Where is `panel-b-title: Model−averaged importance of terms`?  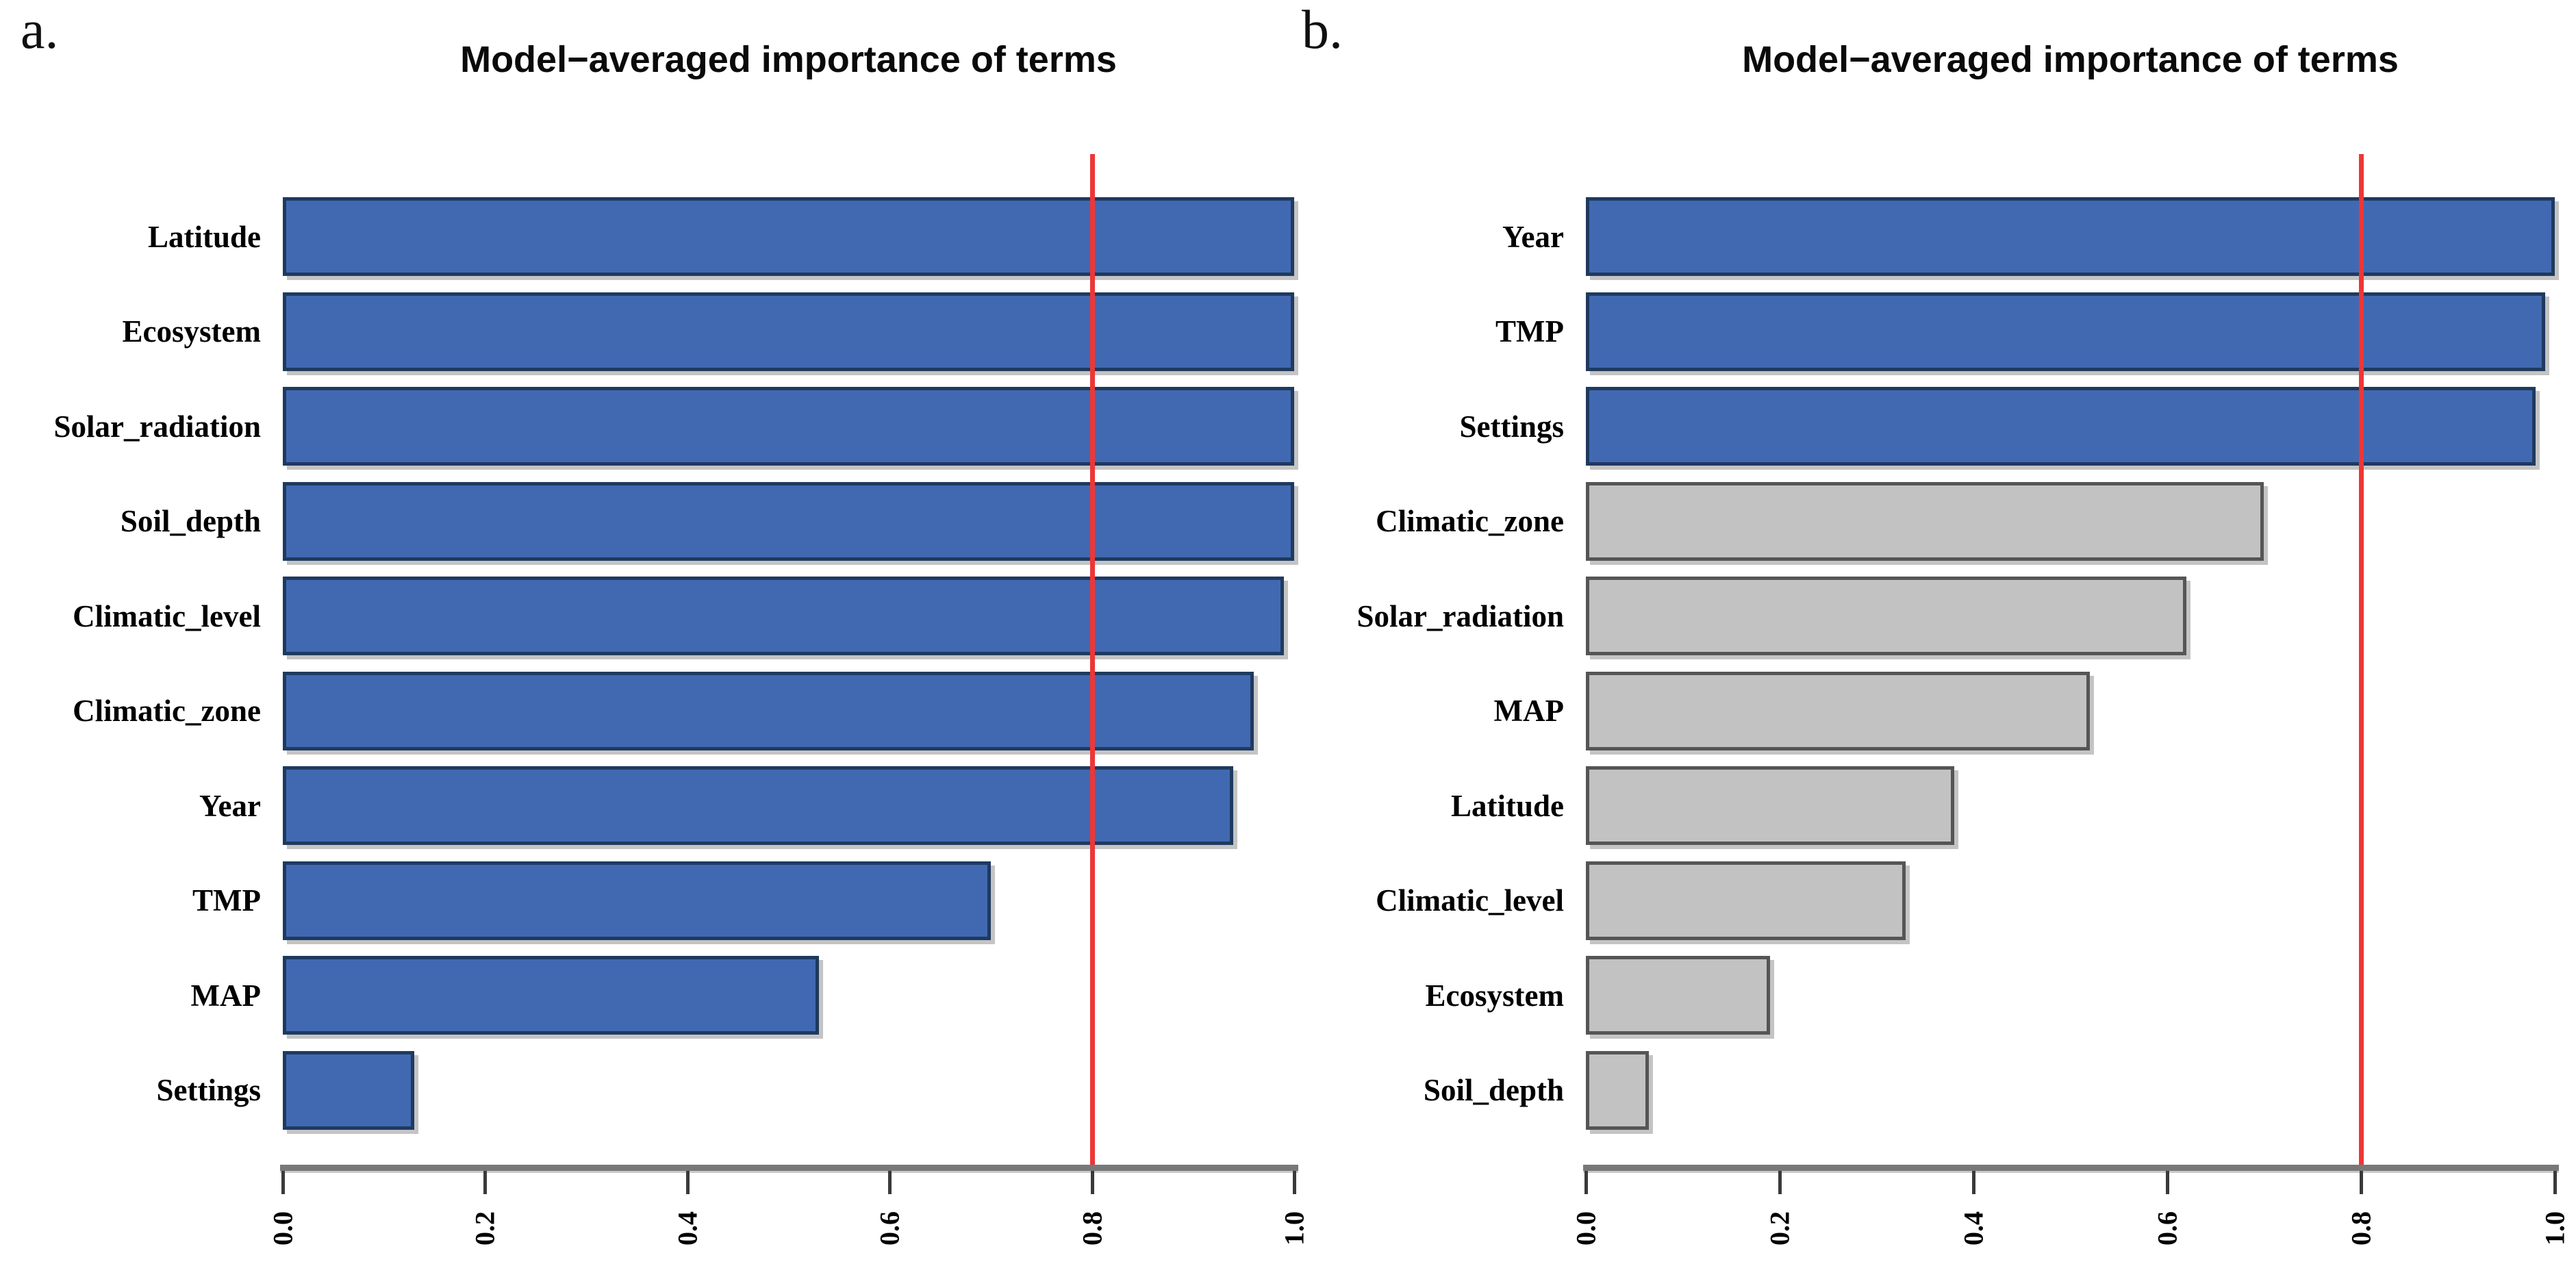 panel-b-title: Model−averaged importance of terms is located at coordinates (2070, 60).